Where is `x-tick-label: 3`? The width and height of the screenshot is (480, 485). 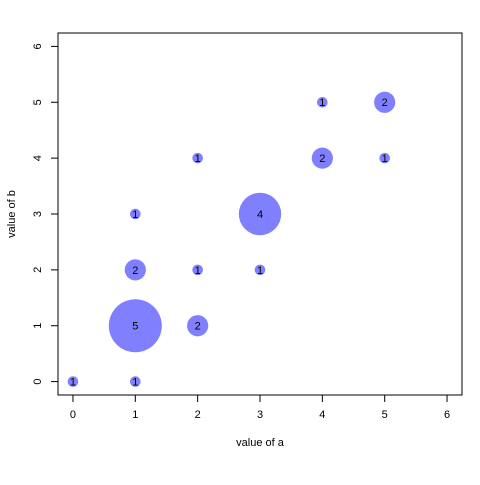 x-tick-label: 3 is located at coordinates (260, 415).